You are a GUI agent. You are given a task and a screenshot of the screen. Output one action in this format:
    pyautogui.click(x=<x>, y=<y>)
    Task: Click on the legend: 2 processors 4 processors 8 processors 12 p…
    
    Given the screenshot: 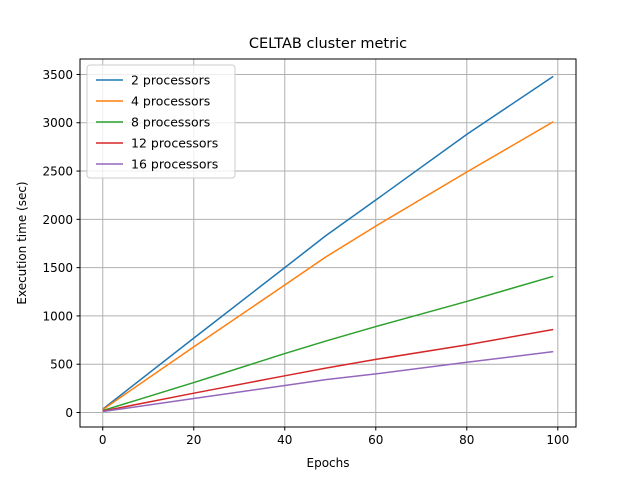 What is the action you would take?
    pyautogui.click(x=161, y=121)
    